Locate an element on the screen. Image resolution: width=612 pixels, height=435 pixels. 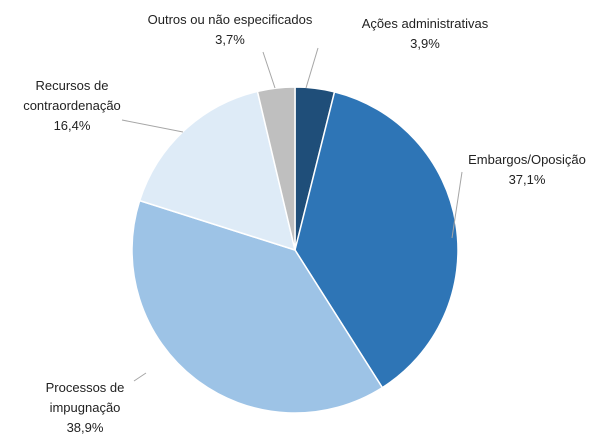
slice-label: Recursos de contraordenação 16,4% is located at coordinates (72, 106).